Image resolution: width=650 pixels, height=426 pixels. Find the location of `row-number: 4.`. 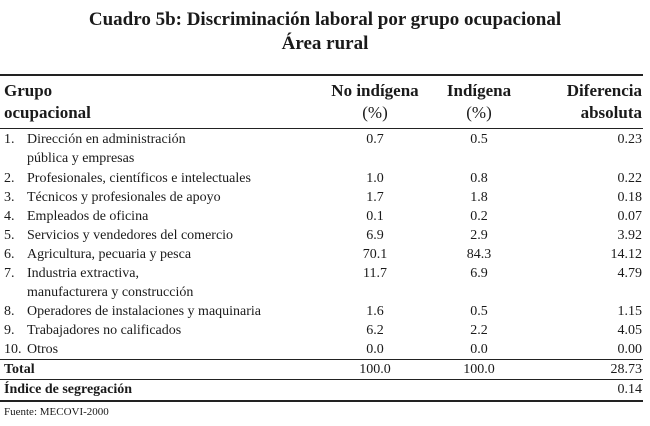

row-number: 4. is located at coordinates (9, 216).